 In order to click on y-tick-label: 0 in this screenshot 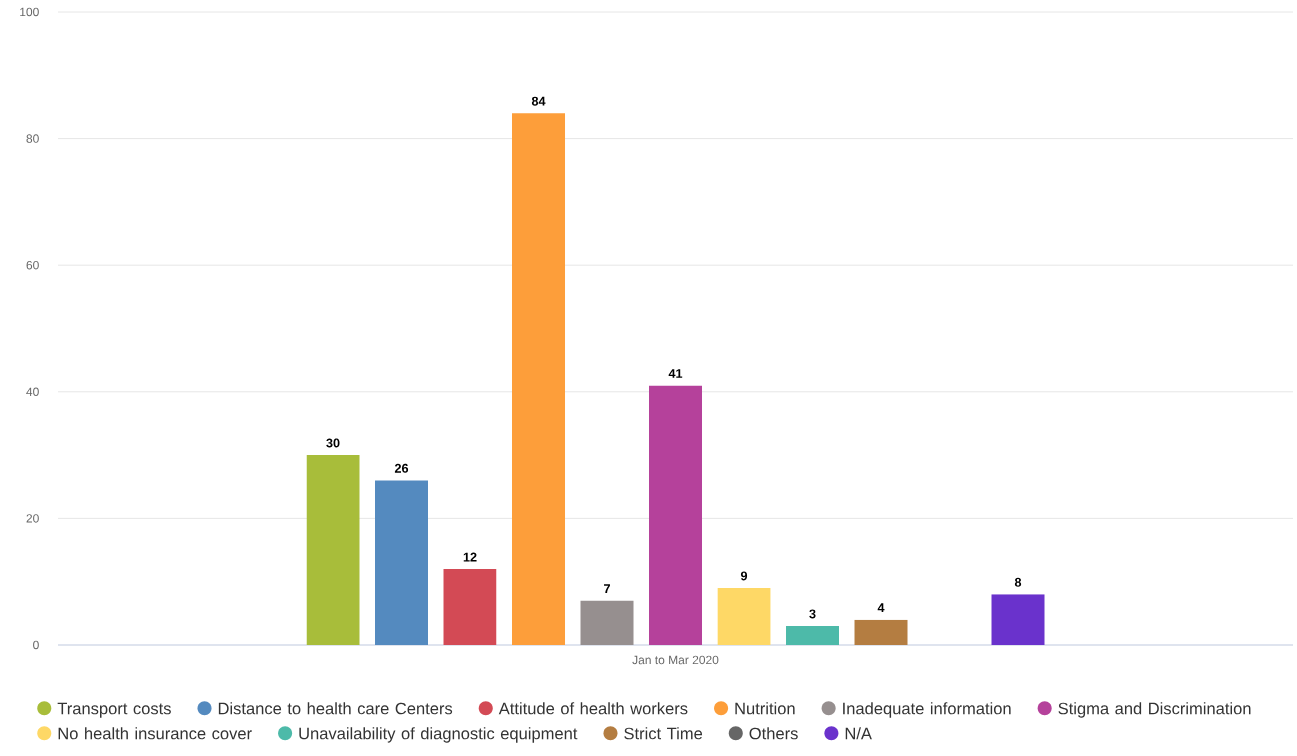, I will do `click(36, 645)`.